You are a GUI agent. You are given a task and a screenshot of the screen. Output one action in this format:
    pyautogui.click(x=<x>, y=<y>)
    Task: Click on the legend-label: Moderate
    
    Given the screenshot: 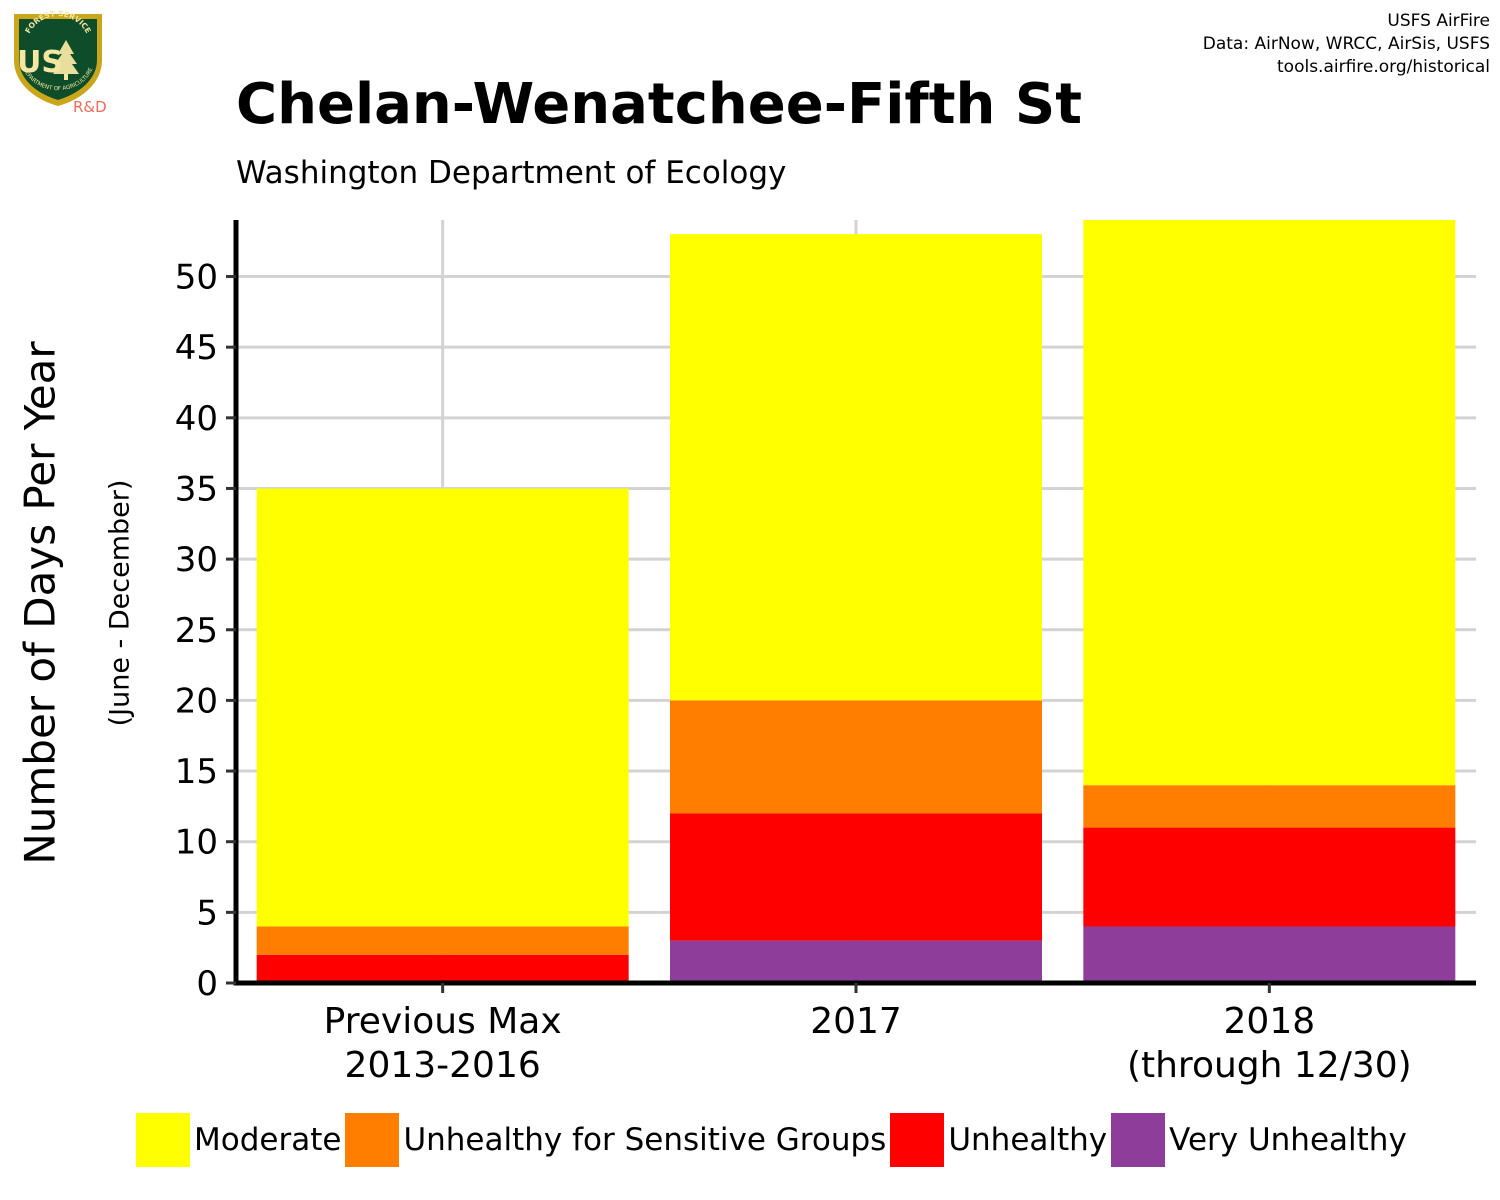 What is the action you would take?
    pyautogui.click(x=268, y=1140)
    